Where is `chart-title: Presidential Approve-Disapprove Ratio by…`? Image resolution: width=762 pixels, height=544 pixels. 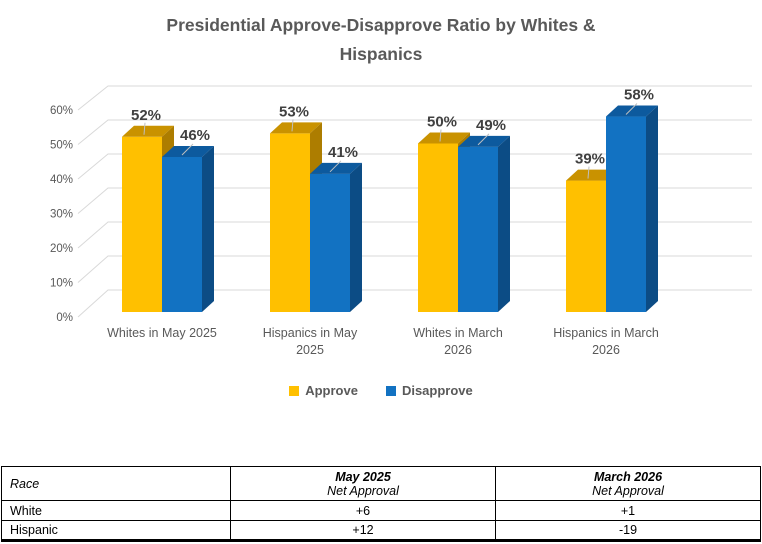 chart-title: Presidential Approve-Disapprove Ratio by… is located at coordinates (381, 39).